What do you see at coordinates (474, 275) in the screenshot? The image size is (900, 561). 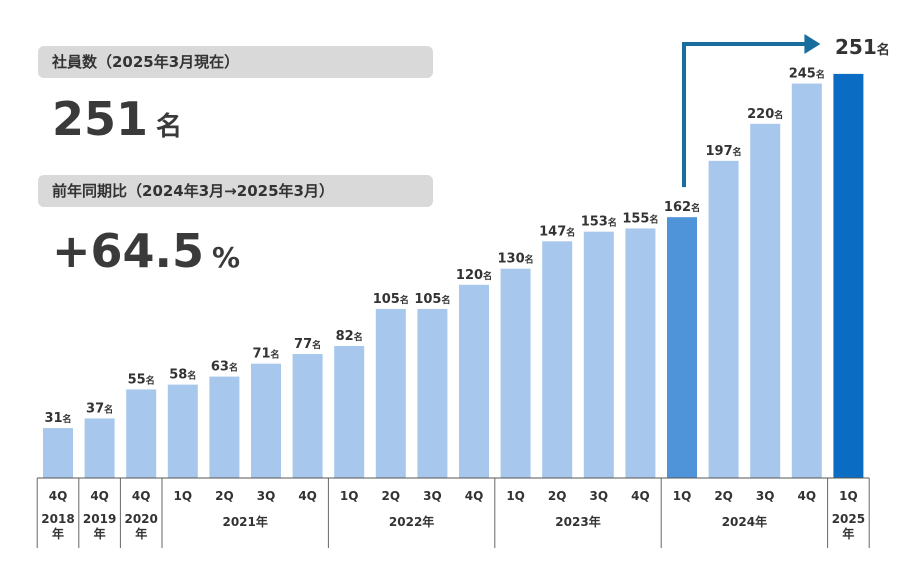 I see `bar-value-label: 120名` at bounding box center [474, 275].